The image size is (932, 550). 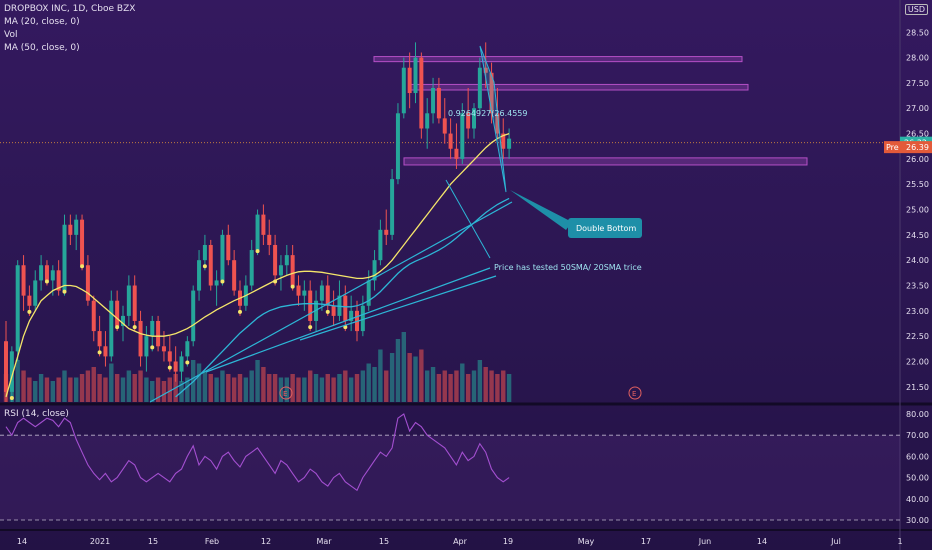 What do you see at coordinates (324, 541) in the screenshot?
I see `x-tick-label: Mar` at bounding box center [324, 541].